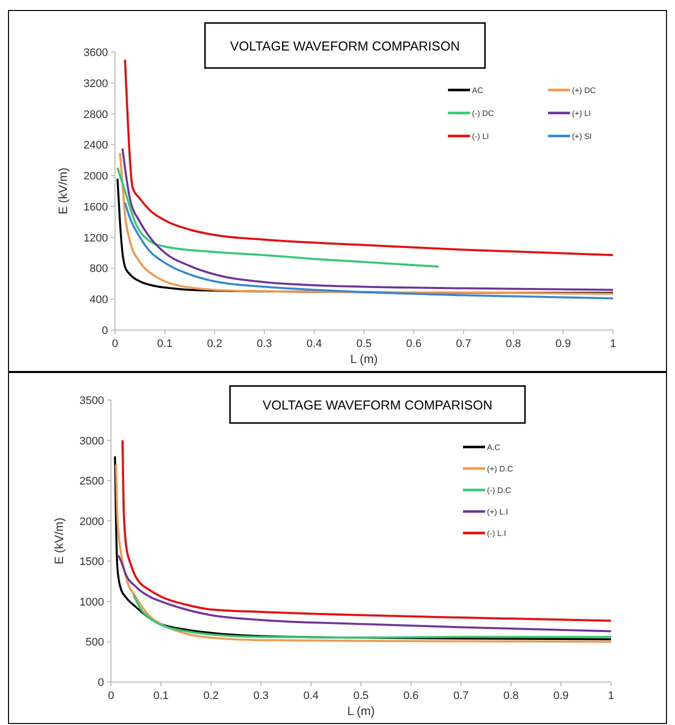 Image resolution: width=675 pixels, height=725 pixels. I want to click on y-tick-label: 3000, so click(92, 441).